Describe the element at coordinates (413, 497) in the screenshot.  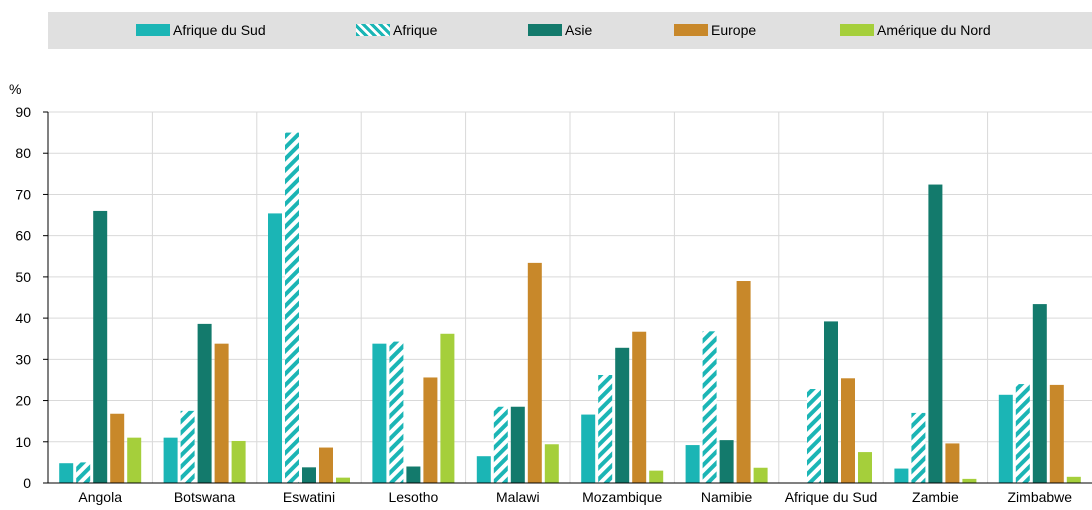
I see `x-tick-label: Lesotho` at that location.